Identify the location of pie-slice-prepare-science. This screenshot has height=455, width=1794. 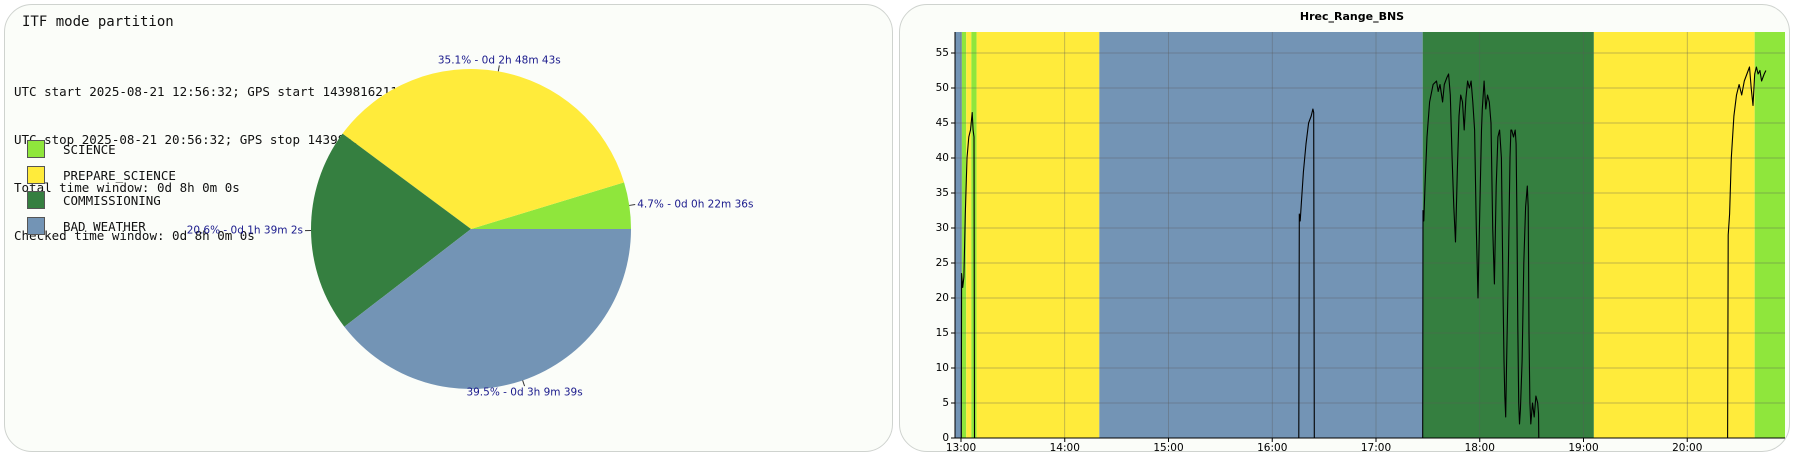
(483, 148).